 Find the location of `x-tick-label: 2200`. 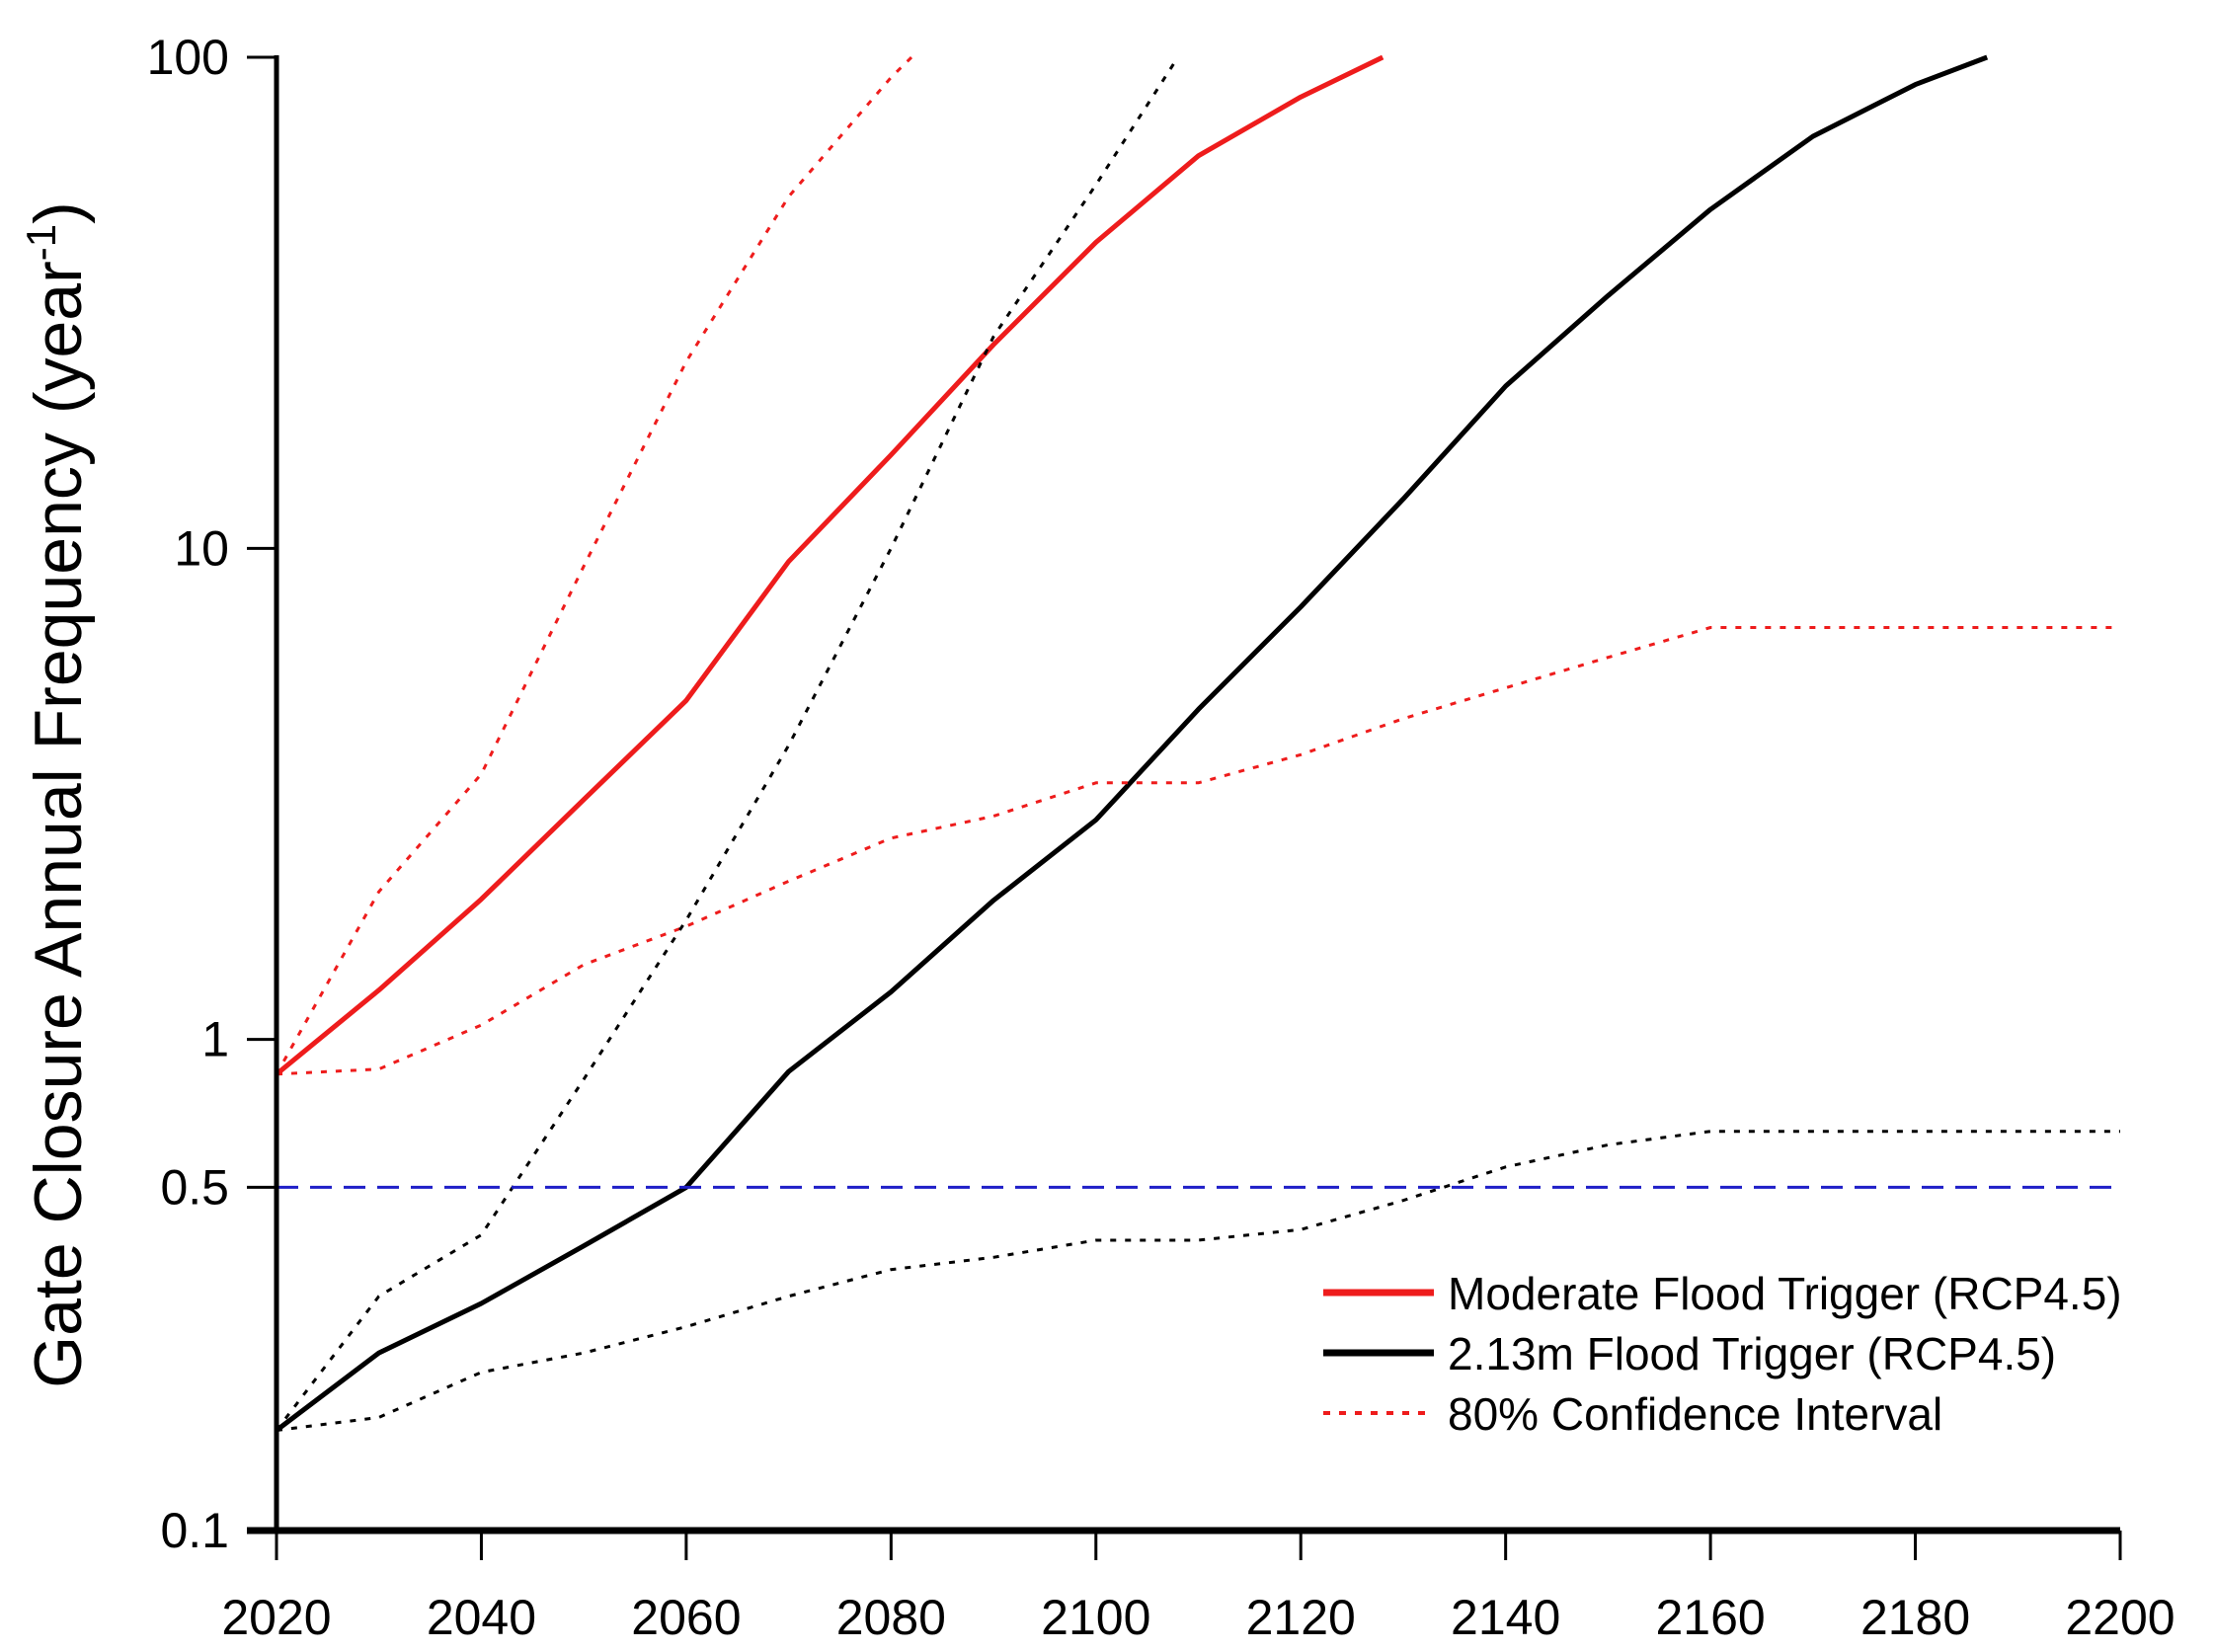

x-tick-label: 2200 is located at coordinates (2120, 1617).